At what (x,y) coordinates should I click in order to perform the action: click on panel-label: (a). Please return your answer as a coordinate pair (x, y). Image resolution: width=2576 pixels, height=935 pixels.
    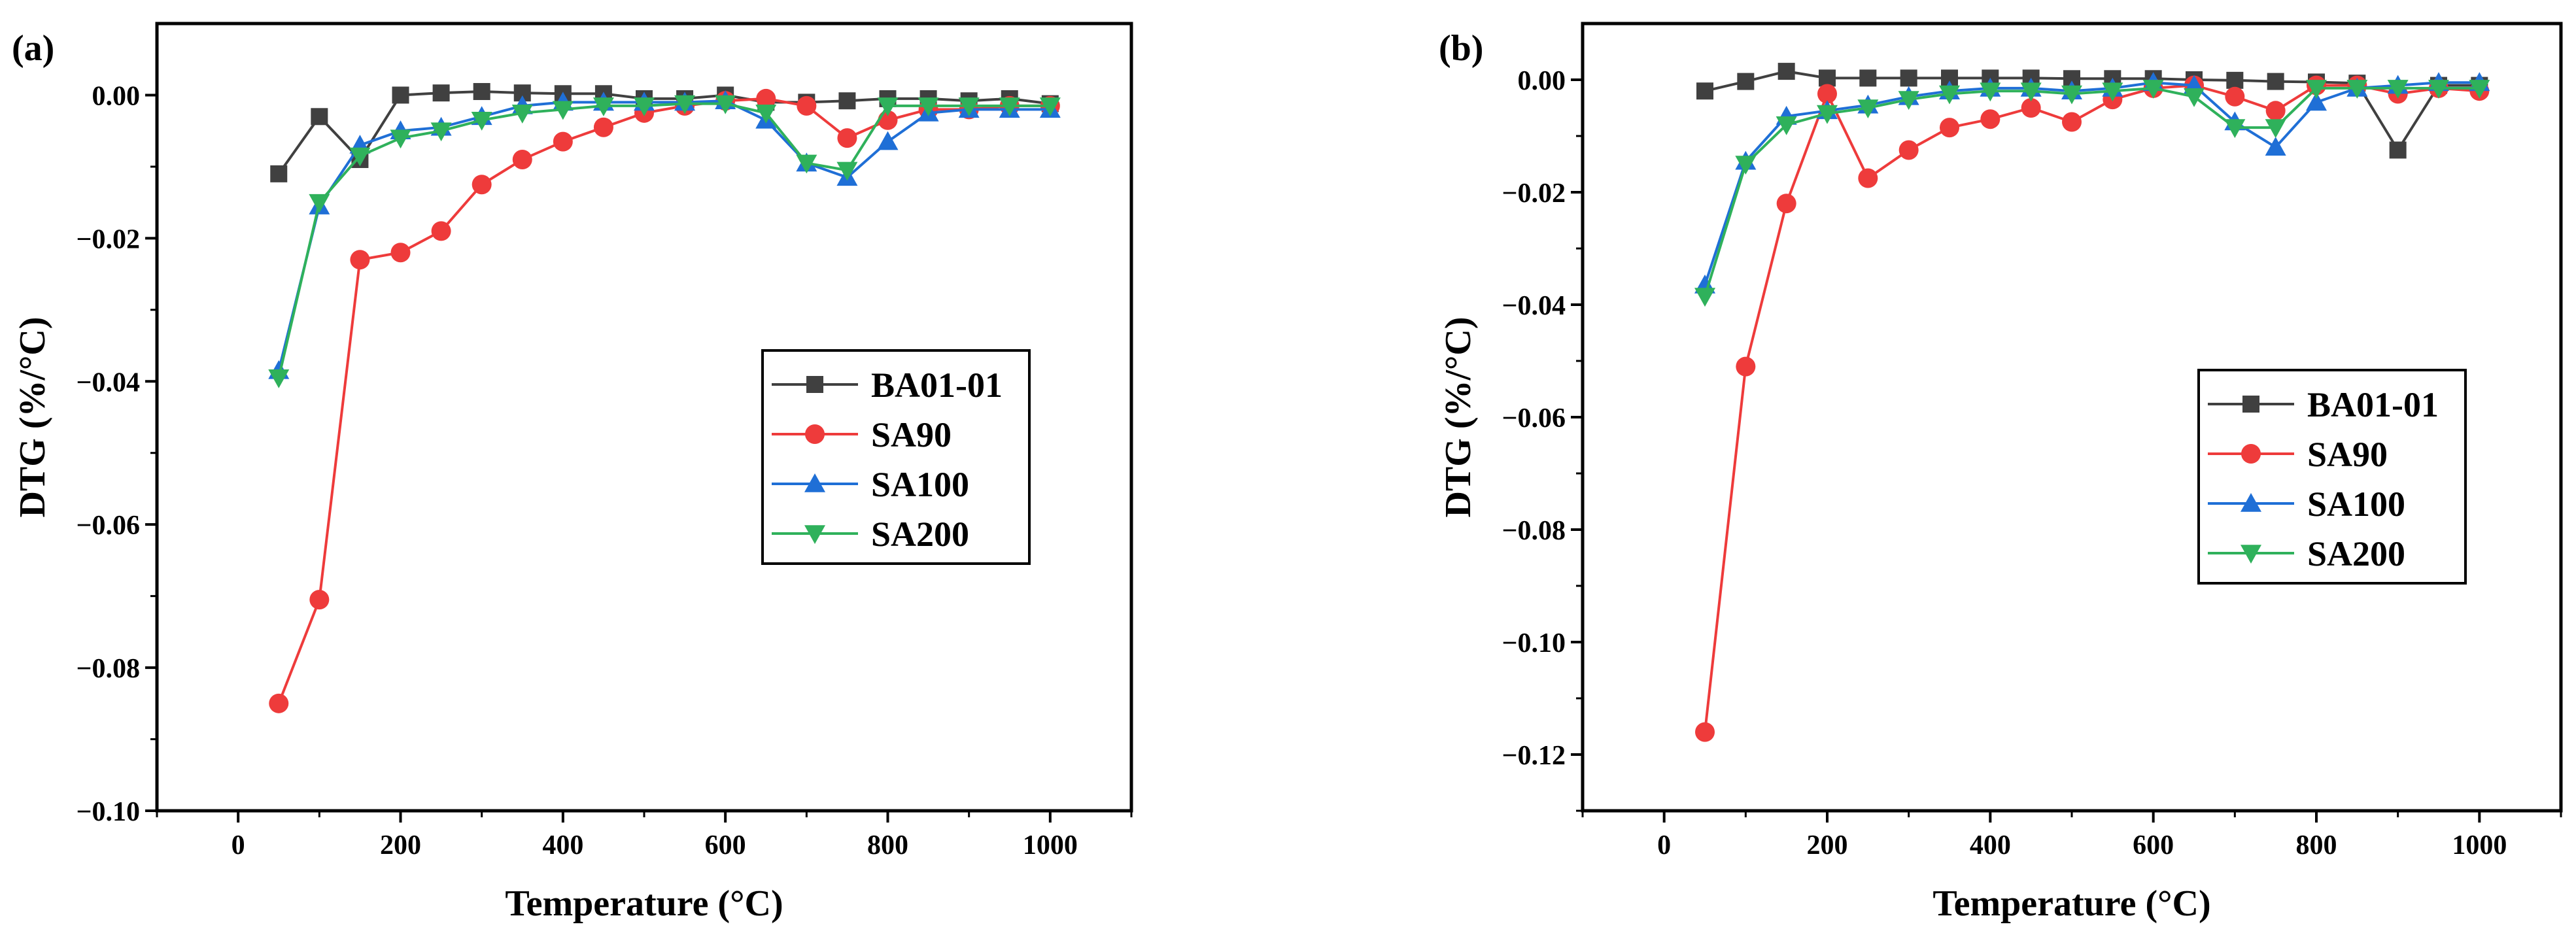
    Looking at the image, I should click on (33, 48).